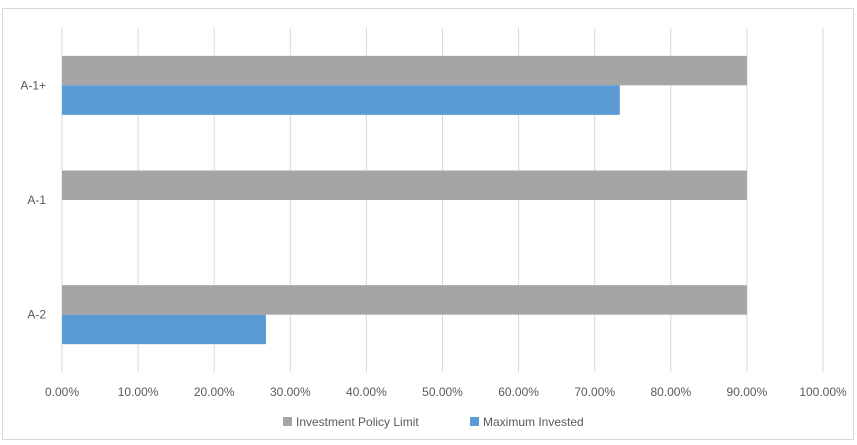 The width and height of the screenshot is (857, 445). I want to click on x-tick-label-10: 100.00%, so click(823, 392).